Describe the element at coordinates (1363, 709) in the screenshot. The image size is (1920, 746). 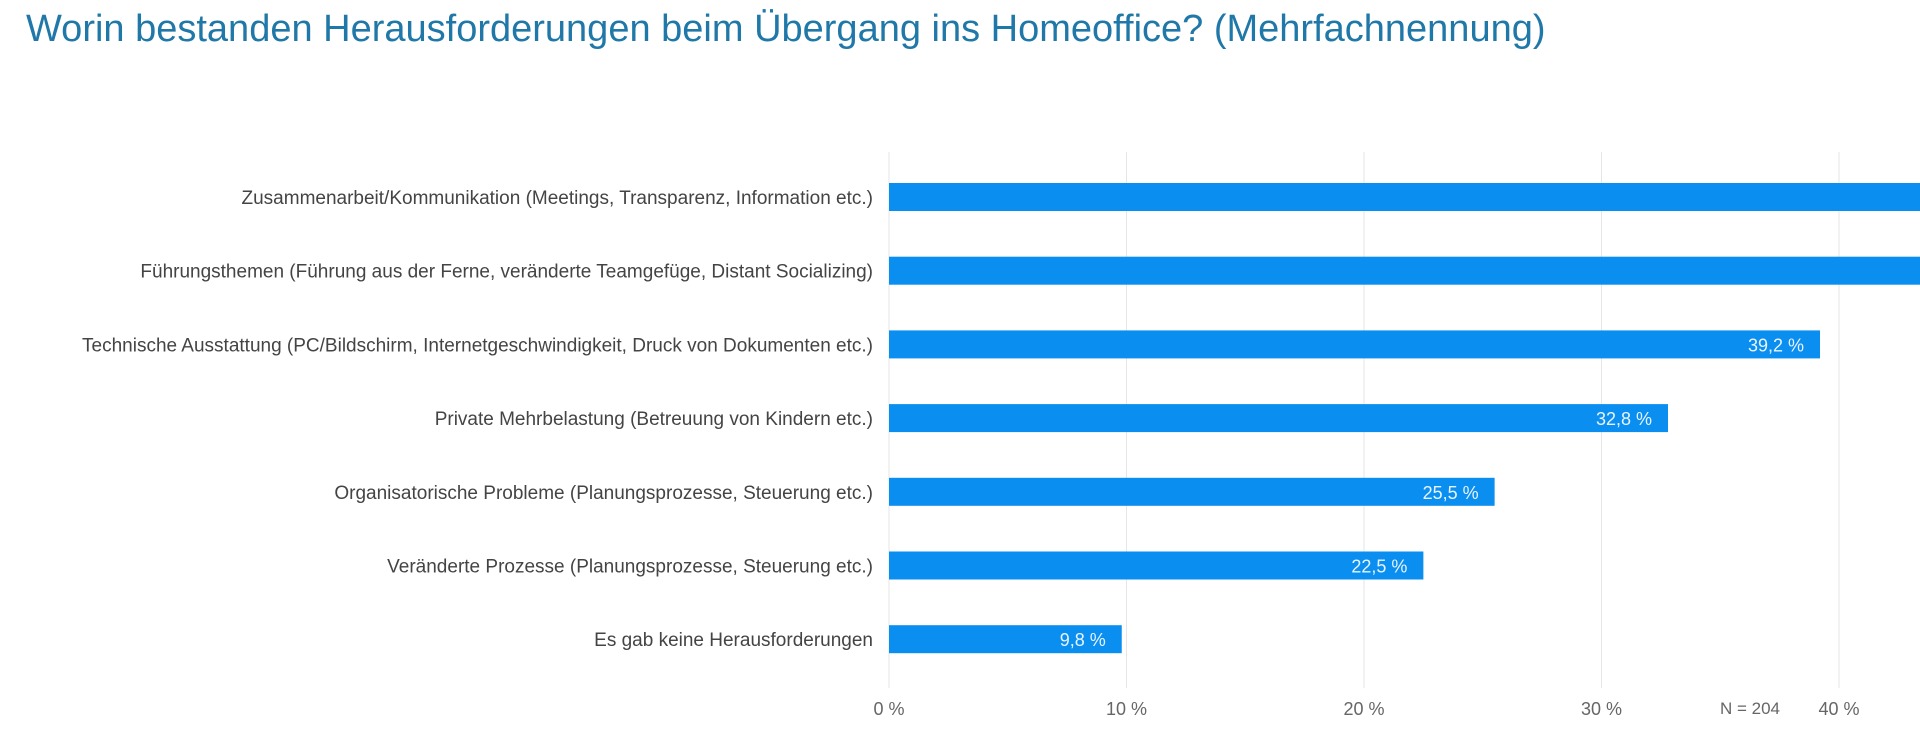
I see `x-tick-label: 20 %` at that location.